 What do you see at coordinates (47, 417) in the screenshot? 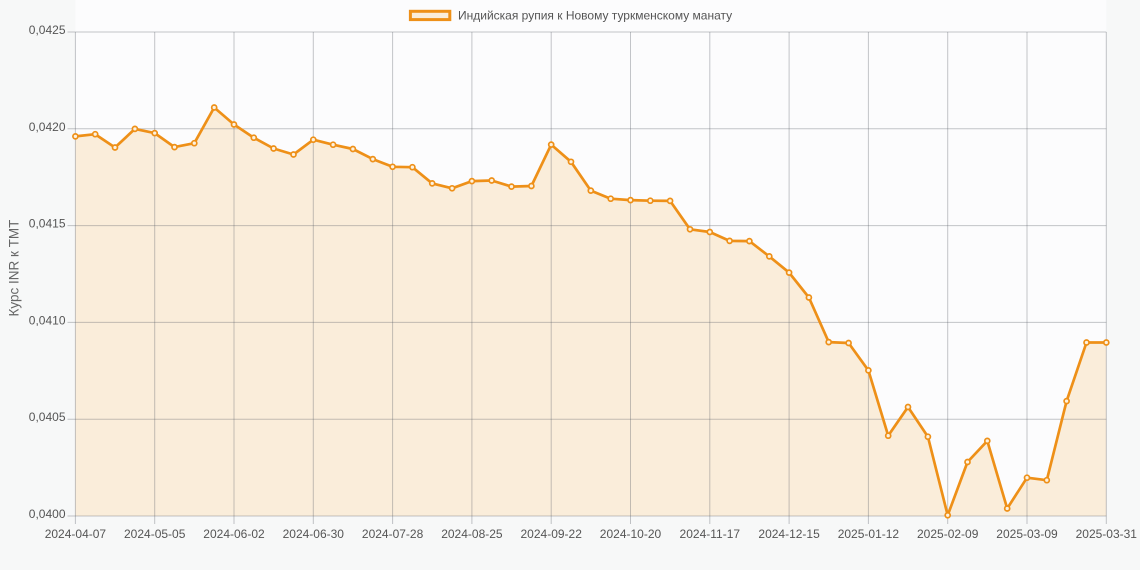
I see `svg-text: 0,0405` at bounding box center [47, 417].